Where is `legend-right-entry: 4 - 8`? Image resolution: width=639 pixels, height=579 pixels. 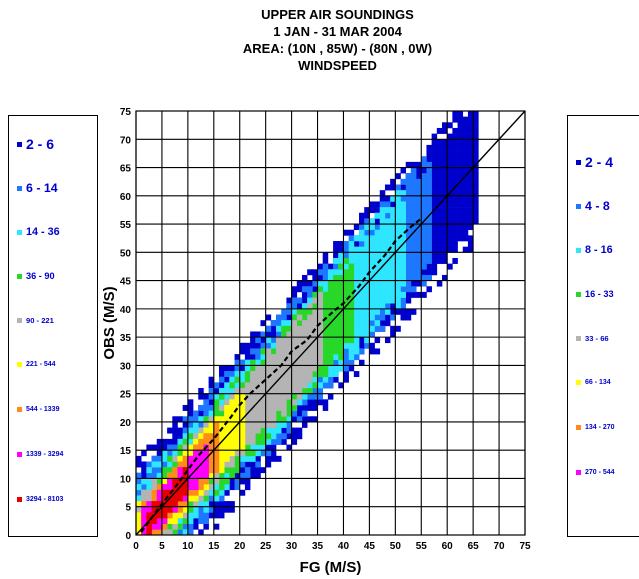
legend-right-entry: 4 - 8 is located at coordinates (593, 206).